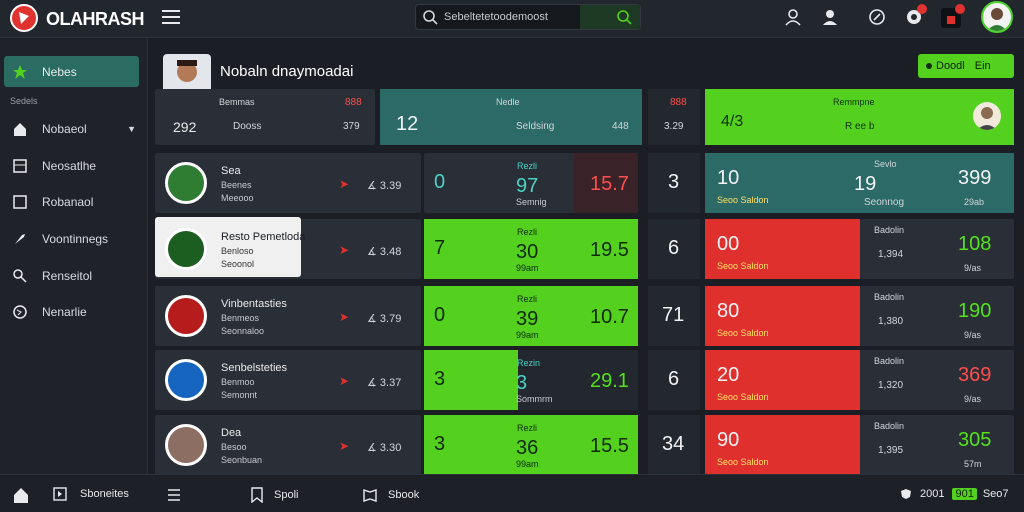 The width and height of the screenshot is (1024, 512). What do you see at coordinates (973, 464) in the screenshot?
I see `detail-right-sub: 57m` at bounding box center [973, 464].